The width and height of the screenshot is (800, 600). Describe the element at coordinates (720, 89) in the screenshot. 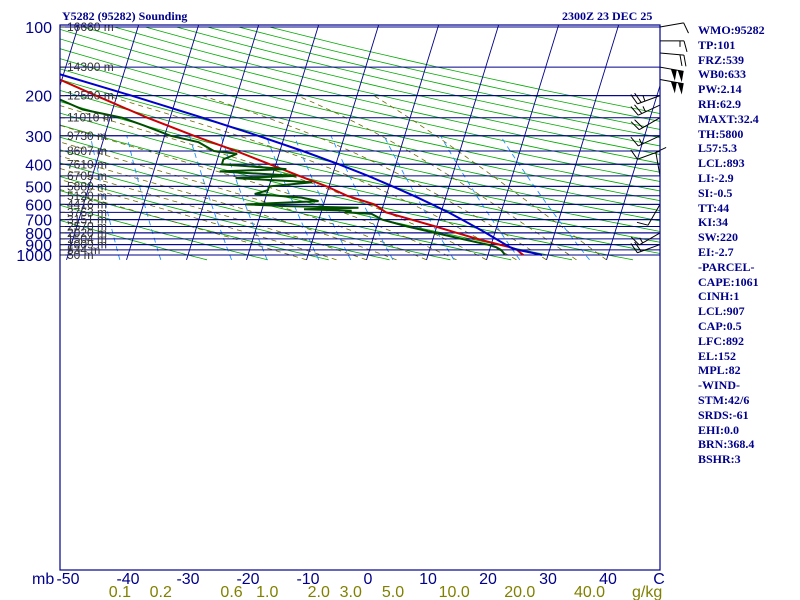

I see `index-item: PW:2.14` at that location.